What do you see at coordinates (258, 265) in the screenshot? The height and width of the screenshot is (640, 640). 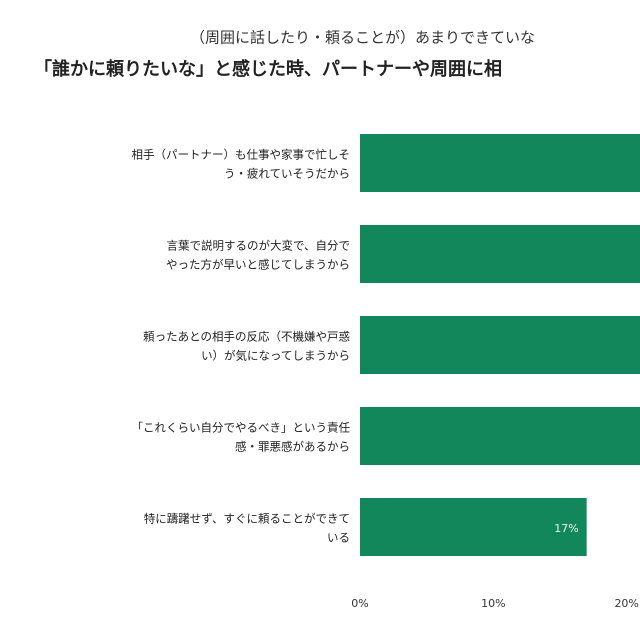 I see `y-tick-label: やった方が早いと感じてしまうから` at bounding box center [258, 265].